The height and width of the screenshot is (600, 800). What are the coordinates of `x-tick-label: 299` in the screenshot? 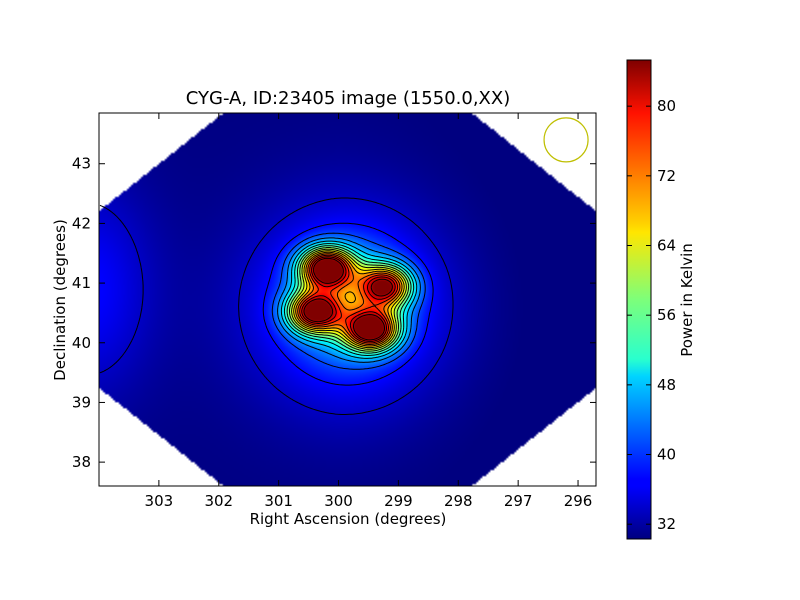 It's located at (398, 501).